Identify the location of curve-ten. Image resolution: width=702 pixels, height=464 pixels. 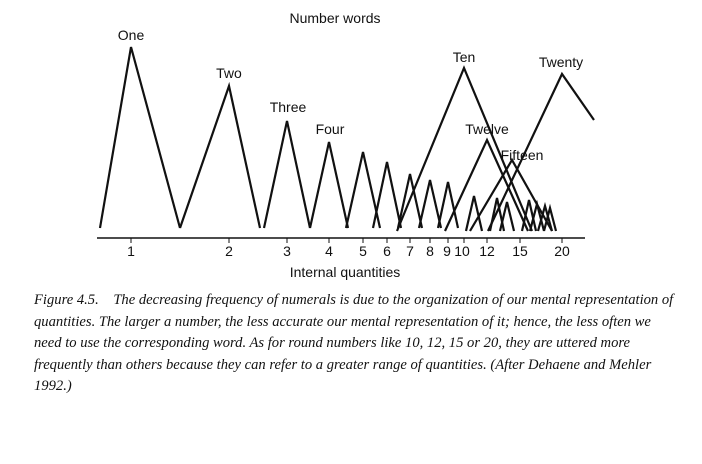
(464, 148).